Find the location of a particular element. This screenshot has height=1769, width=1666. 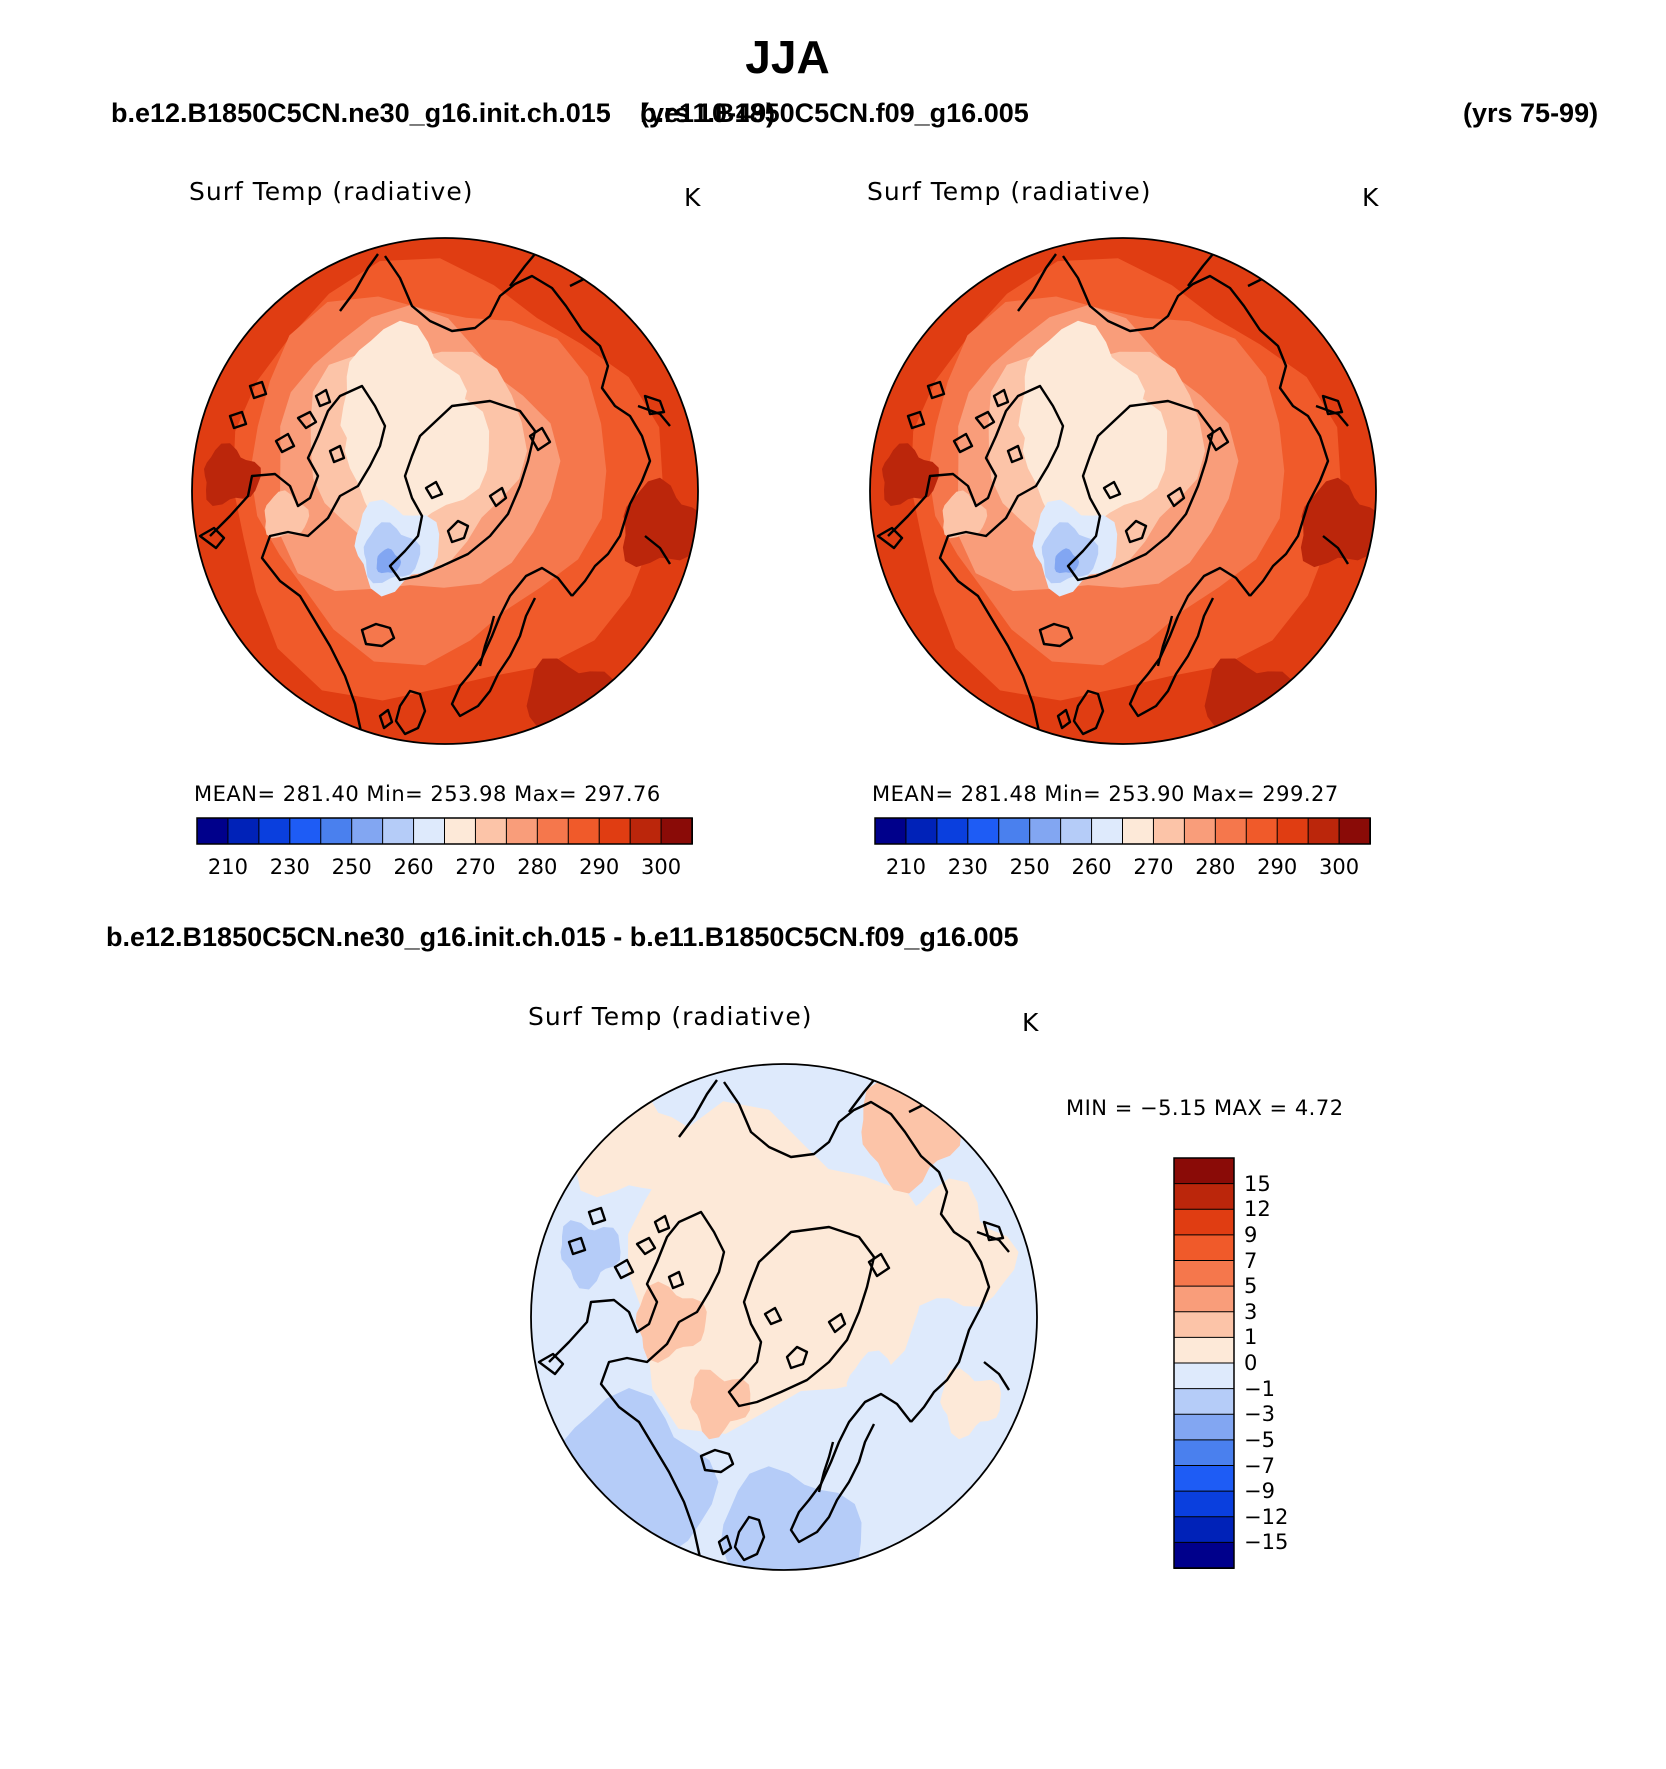

colorbar-tick-label: −1 is located at coordinates (1259, 1388).